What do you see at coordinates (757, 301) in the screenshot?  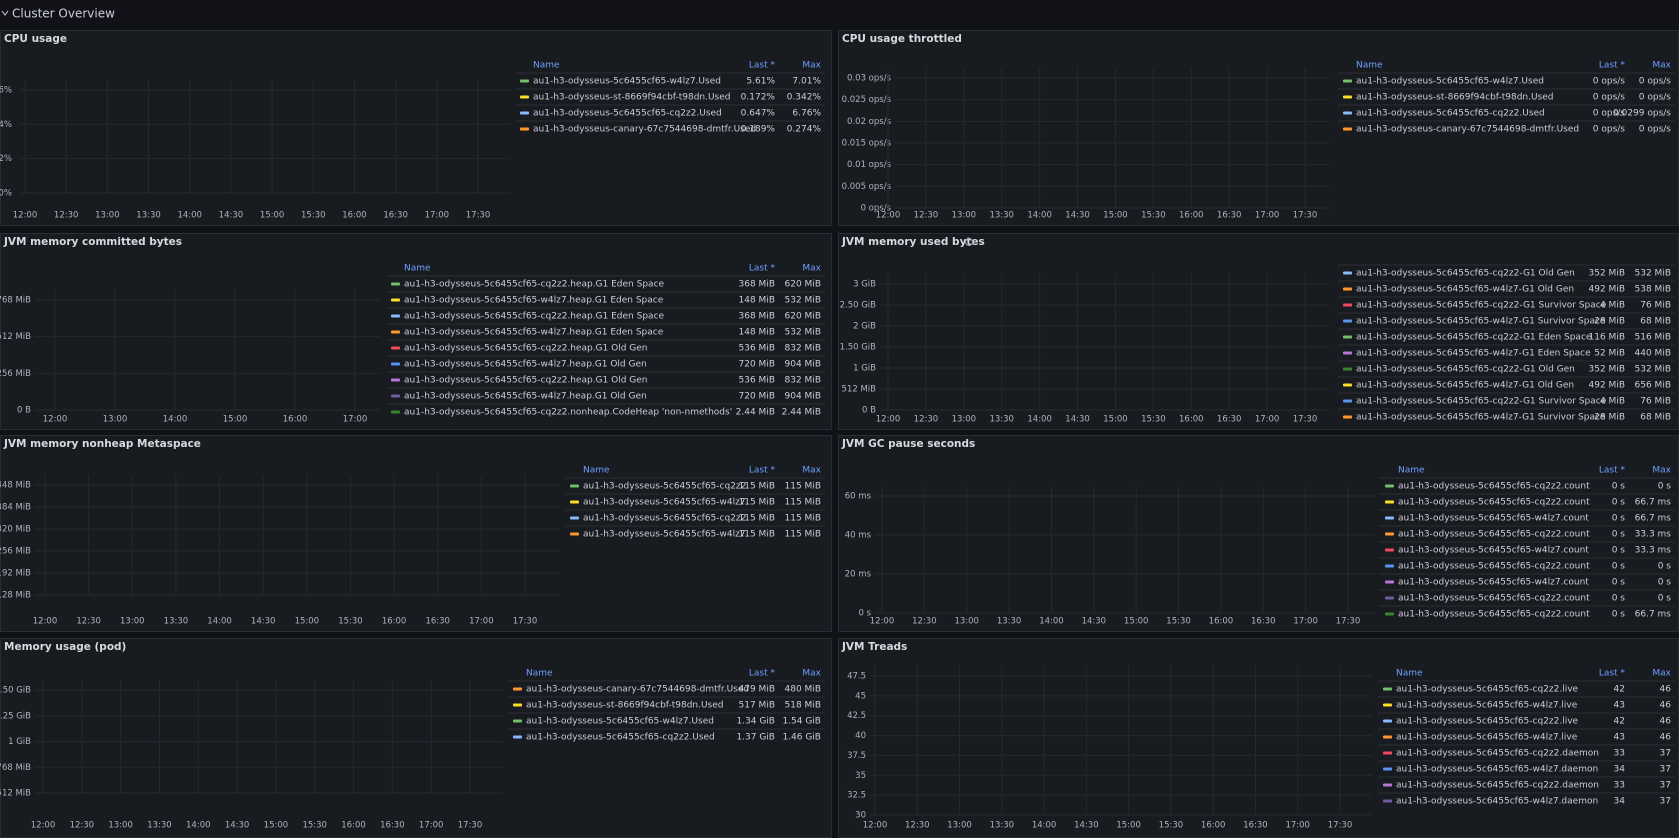 I see `legend-last: 148 MiB` at bounding box center [757, 301].